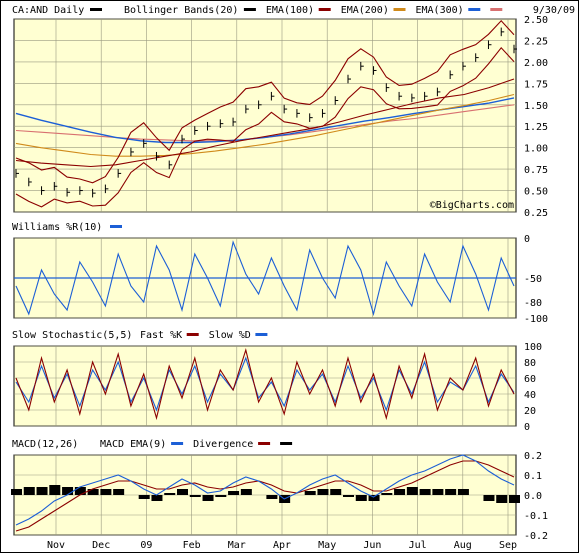 The image size is (579, 553). What do you see at coordinates (181, 10) in the screenshot?
I see `legend-label: Bollinger Bands(20)` at bounding box center [181, 10].